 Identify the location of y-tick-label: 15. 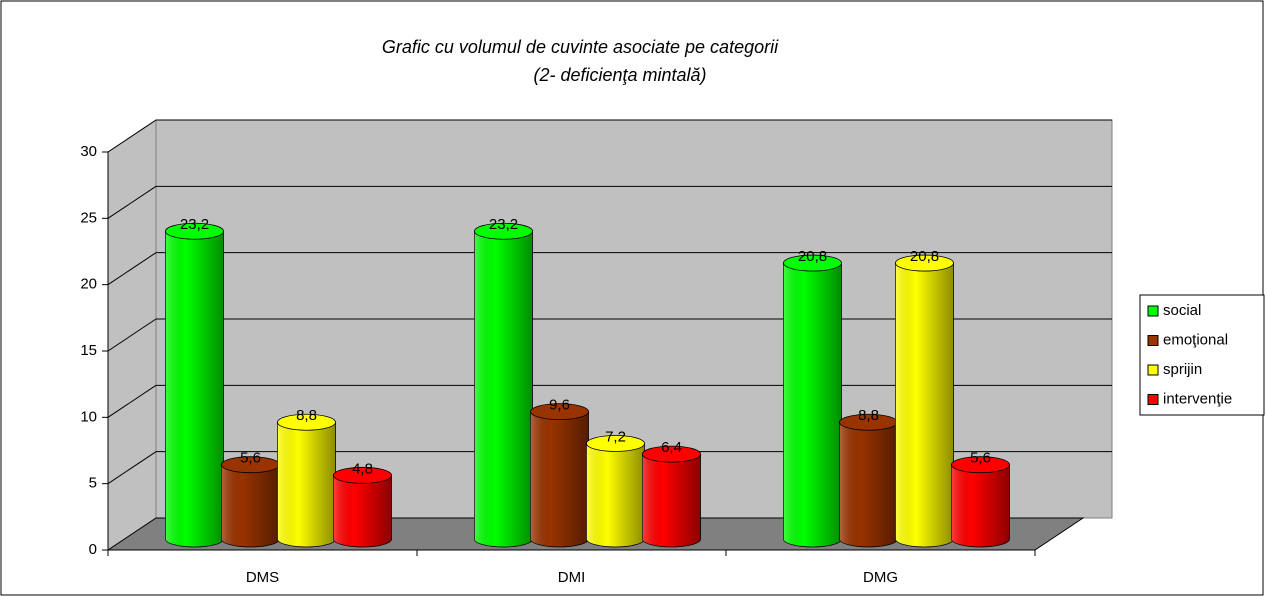
(88, 350).